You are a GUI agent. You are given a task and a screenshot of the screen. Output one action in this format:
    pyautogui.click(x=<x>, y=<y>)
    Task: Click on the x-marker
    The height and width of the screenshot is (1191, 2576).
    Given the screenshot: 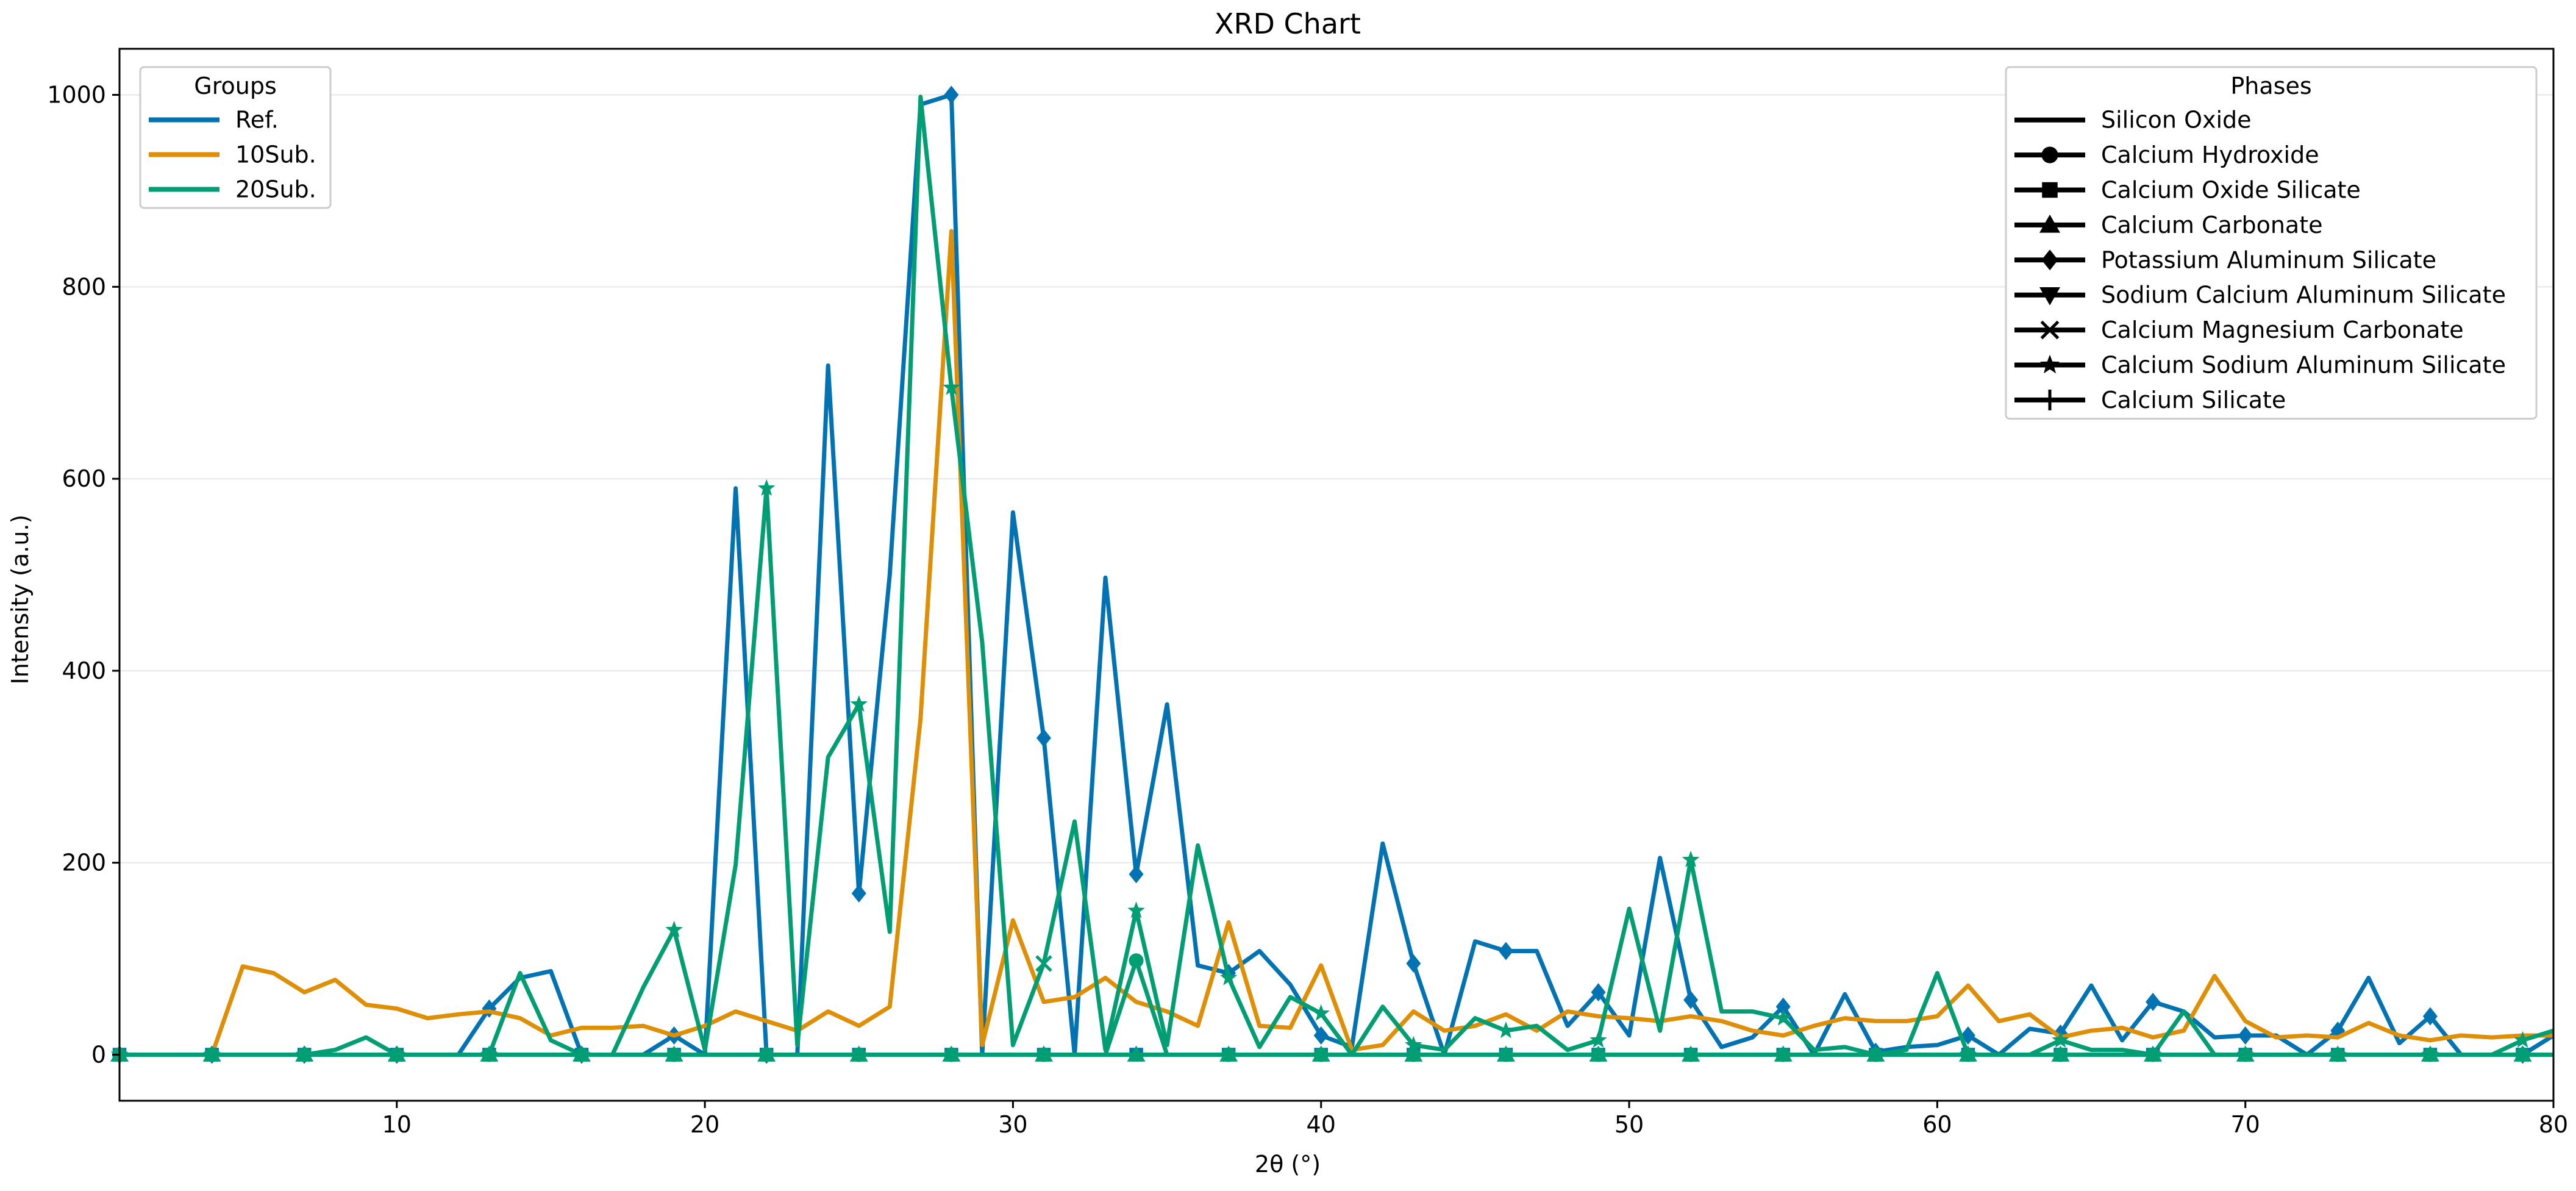 What is the action you would take?
    pyautogui.click(x=2050, y=330)
    